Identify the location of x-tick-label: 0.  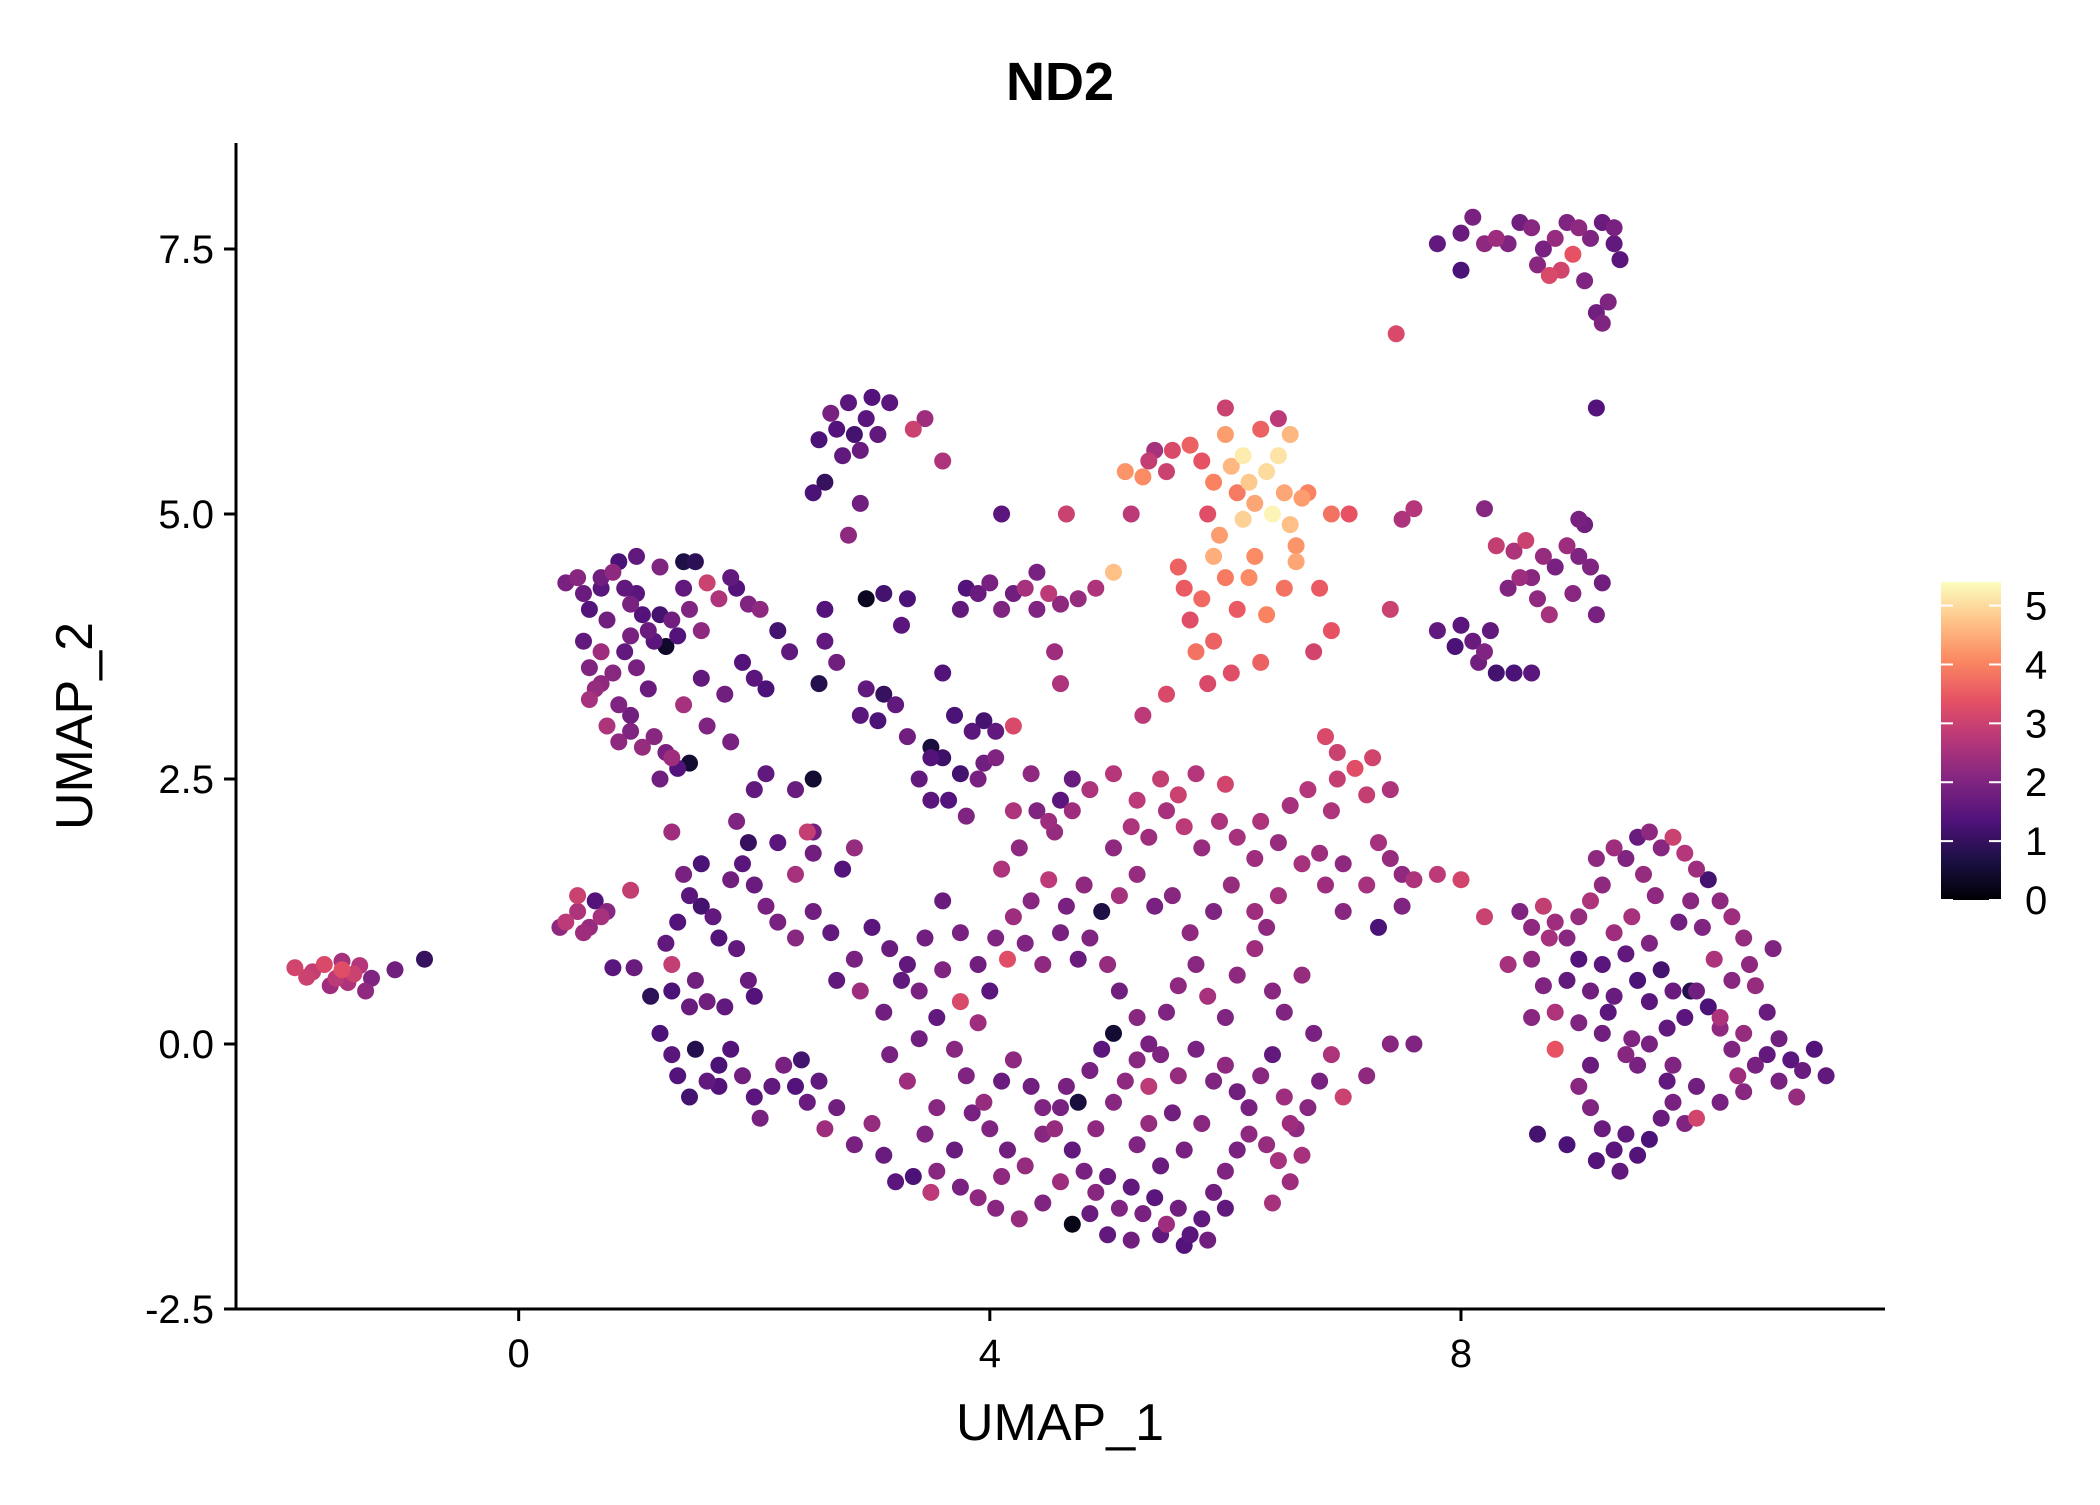
(519, 1354).